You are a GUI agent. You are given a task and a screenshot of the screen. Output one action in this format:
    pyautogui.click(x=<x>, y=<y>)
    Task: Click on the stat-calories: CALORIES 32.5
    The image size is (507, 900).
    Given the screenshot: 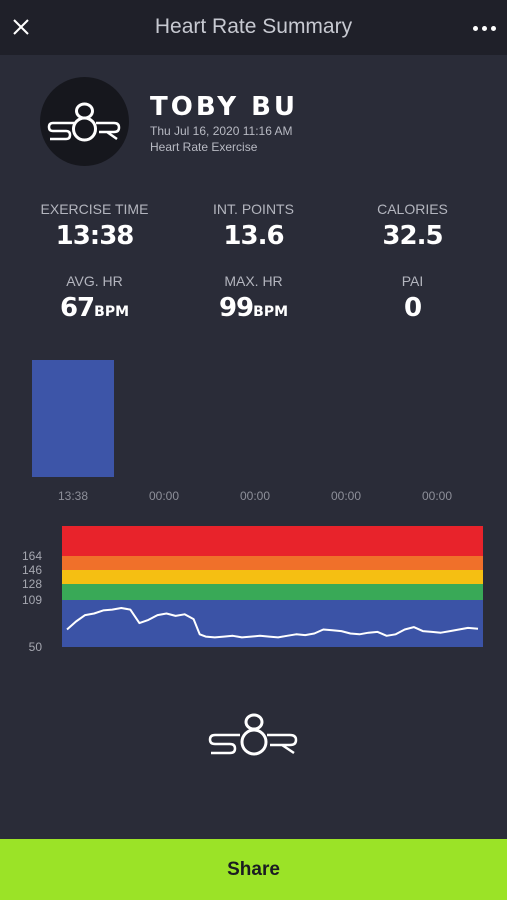 What is the action you would take?
    pyautogui.click(x=412, y=226)
    